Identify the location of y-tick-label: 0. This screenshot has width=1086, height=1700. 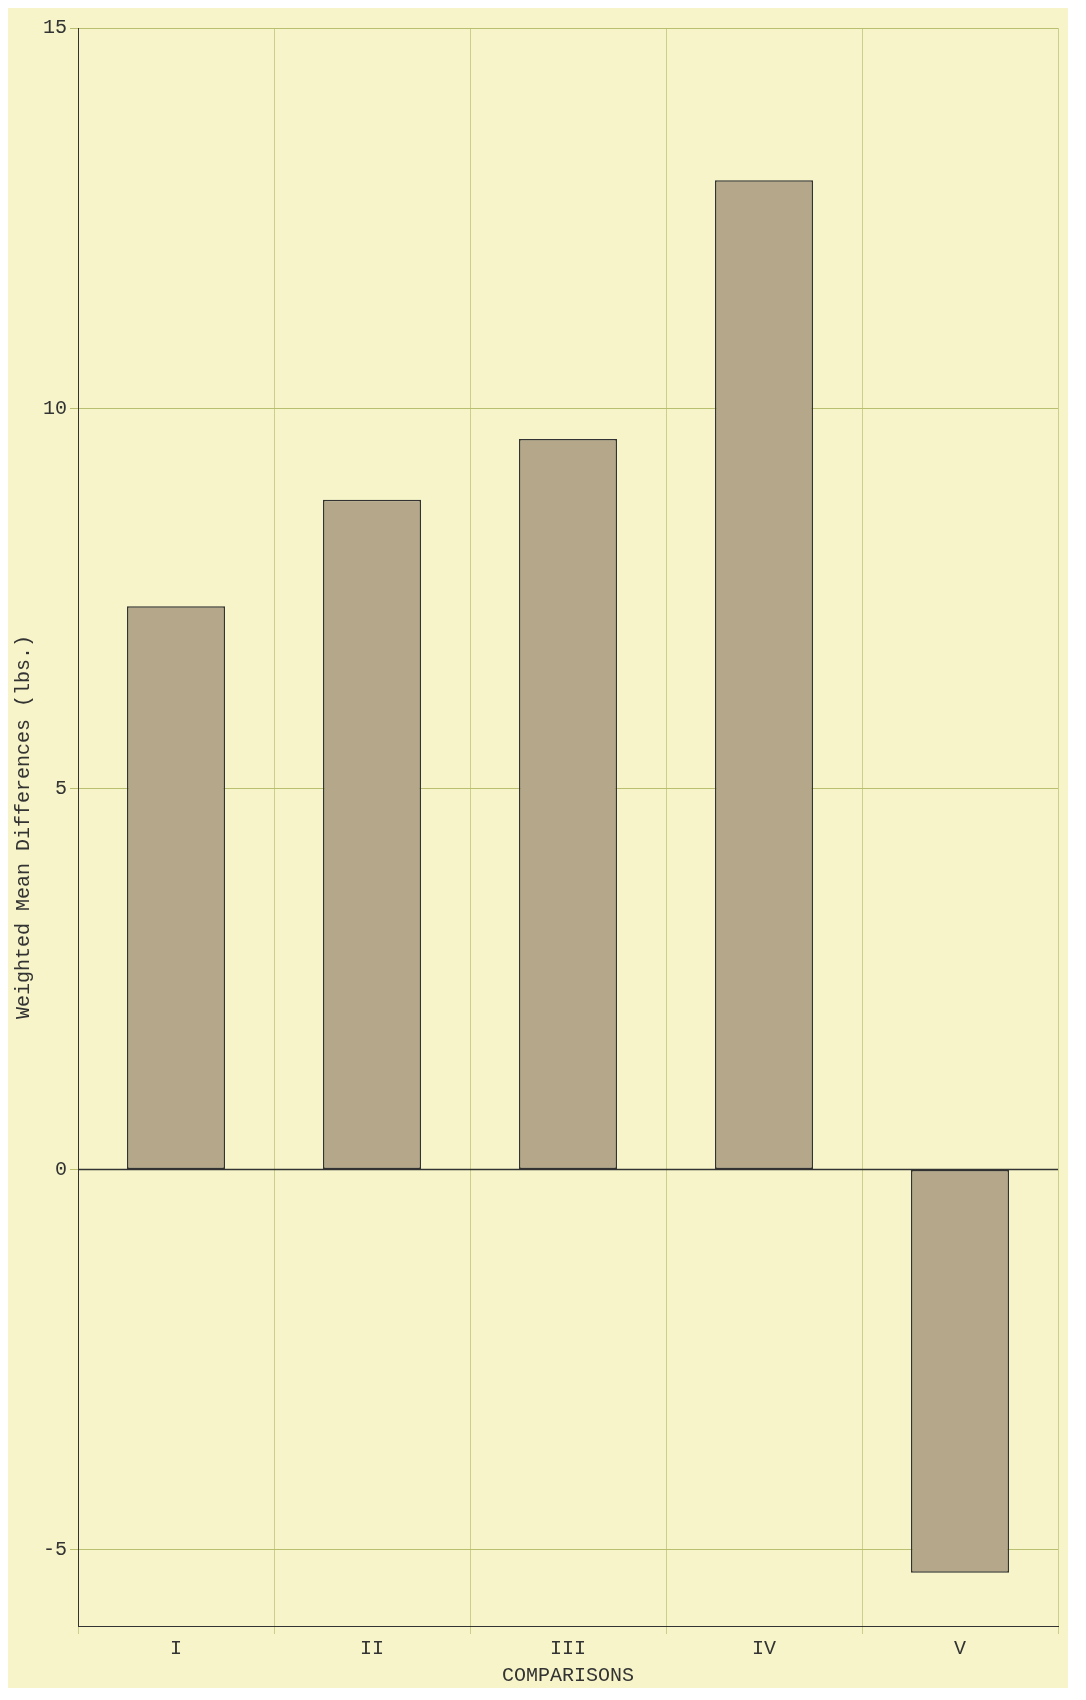
(60, 1169).